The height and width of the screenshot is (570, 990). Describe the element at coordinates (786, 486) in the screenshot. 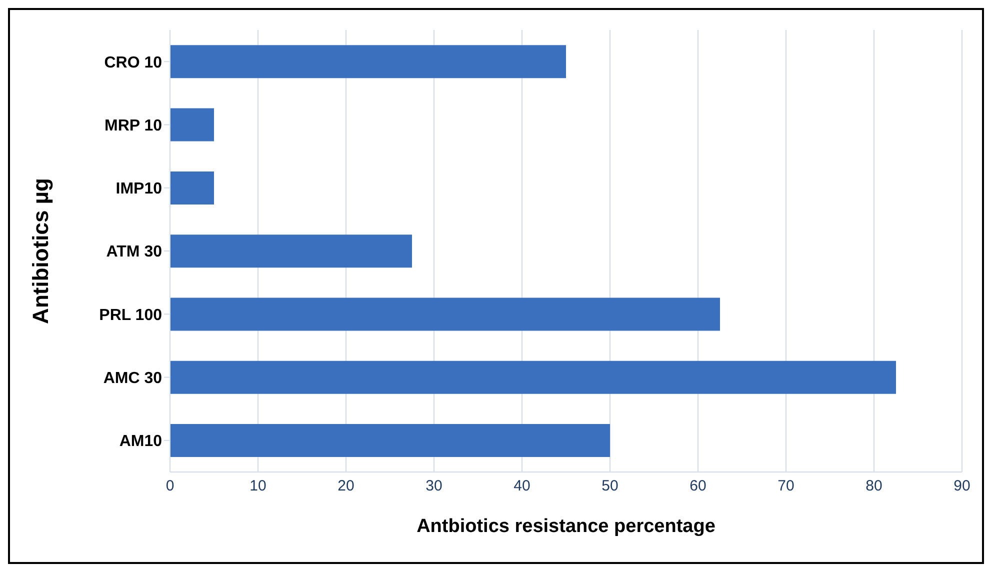

I see `x-tick-label: 70` at that location.